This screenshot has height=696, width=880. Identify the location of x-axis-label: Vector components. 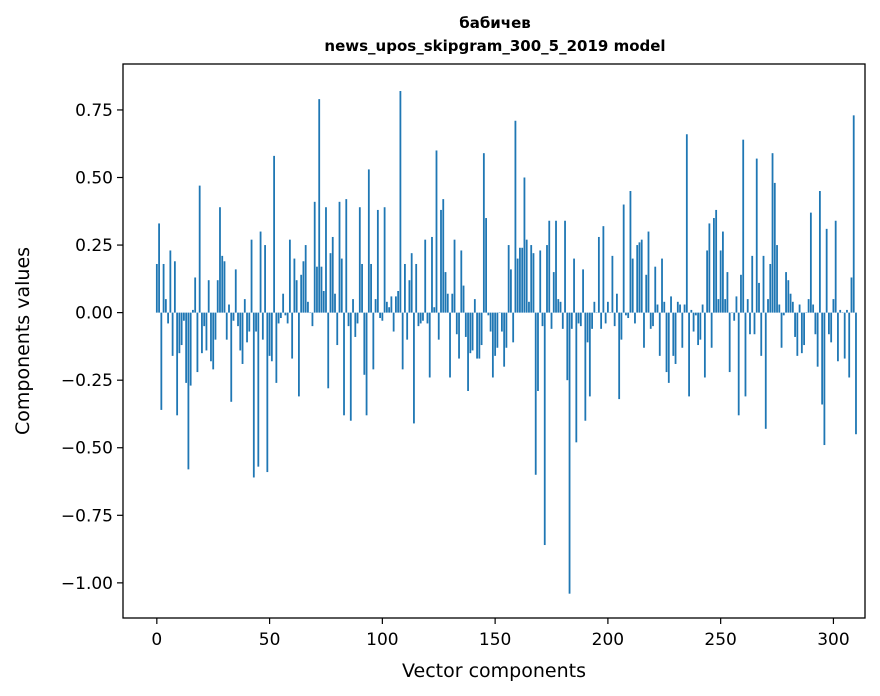
(494, 671).